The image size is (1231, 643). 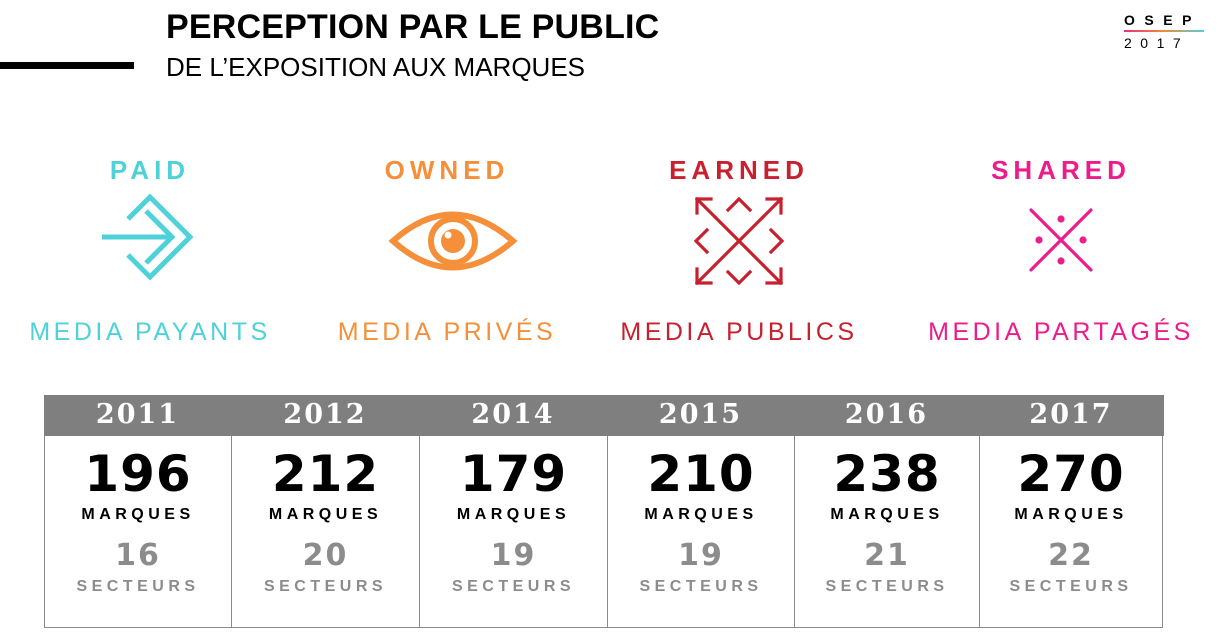 I want to click on table-column-2011: 2011 196 MARQUES 16 SECTEURS, so click(x=137, y=511).